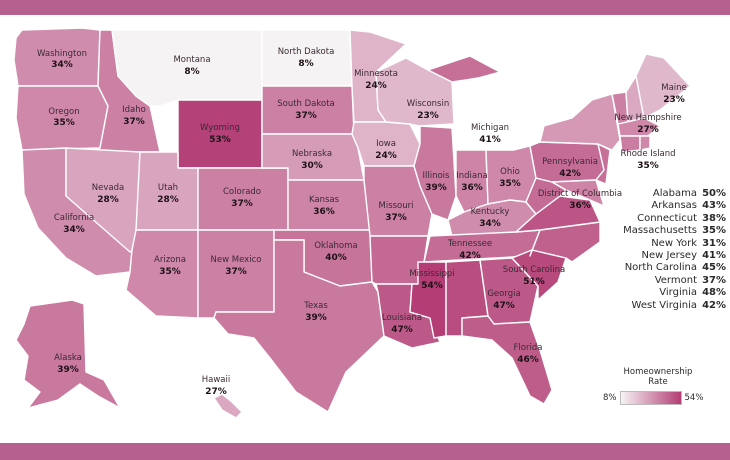 The height and width of the screenshot is (460, 730). I want to click on label-name-tennessee: Tennessee, so click(469, 244).